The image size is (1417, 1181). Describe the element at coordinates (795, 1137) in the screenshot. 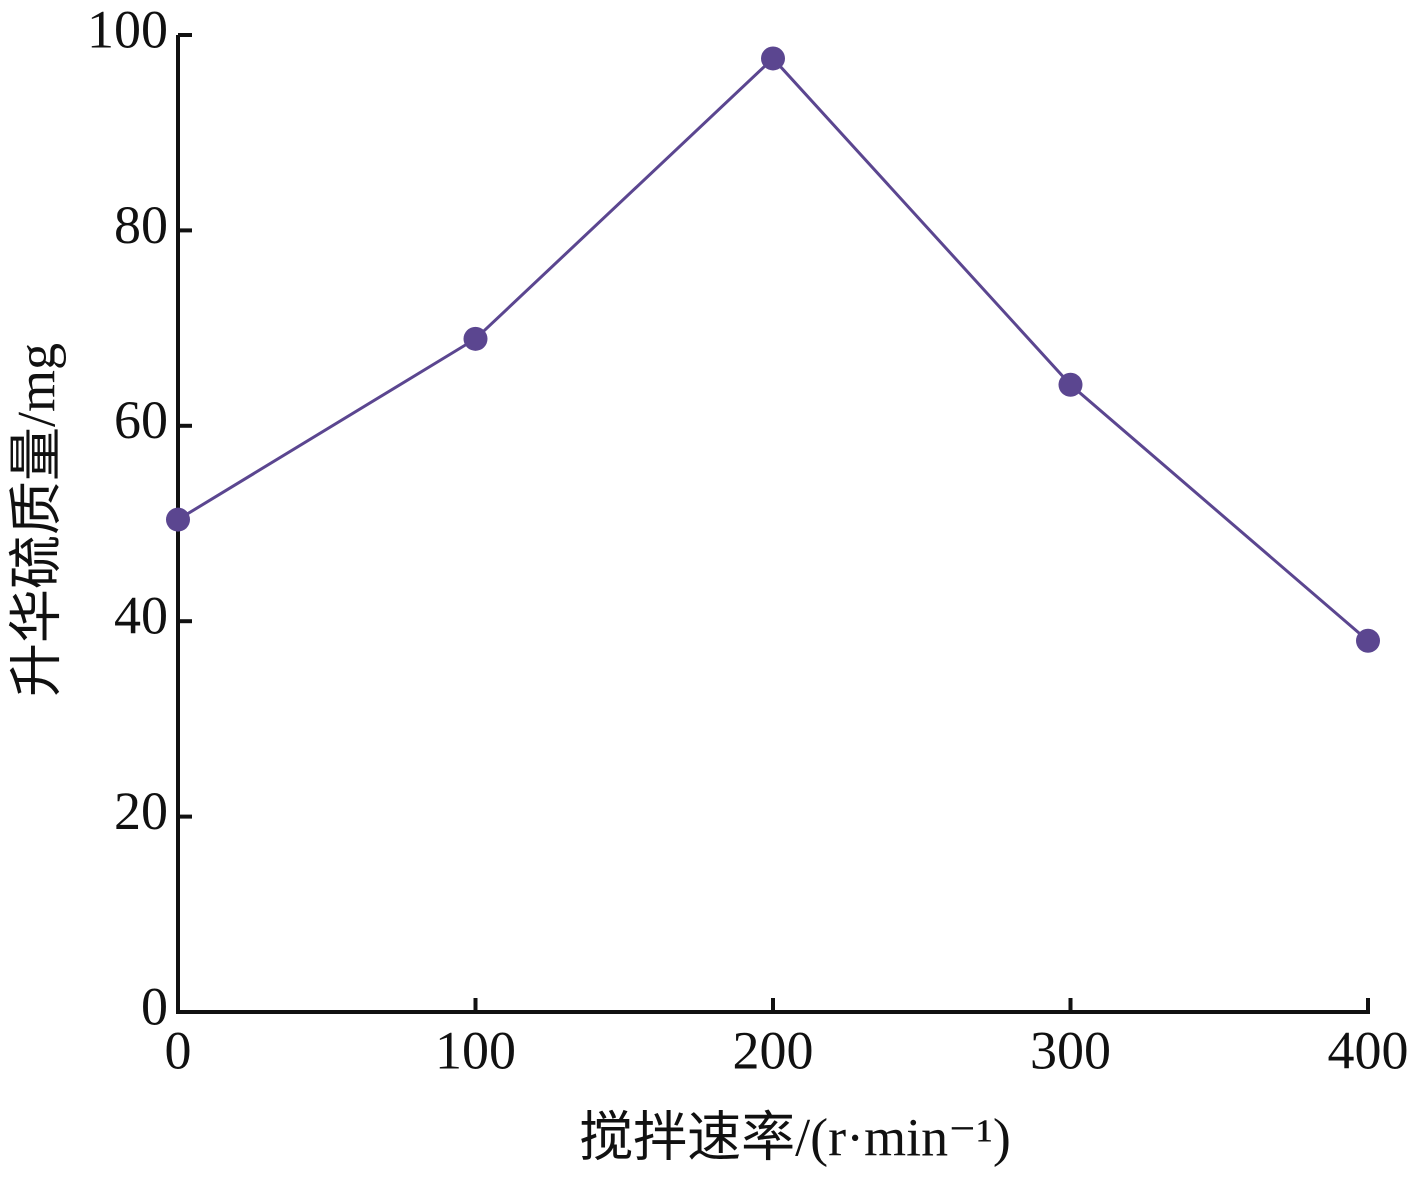

I see `x-axis-title: 搅拌速率/(r·min⁻¹)` at that location.